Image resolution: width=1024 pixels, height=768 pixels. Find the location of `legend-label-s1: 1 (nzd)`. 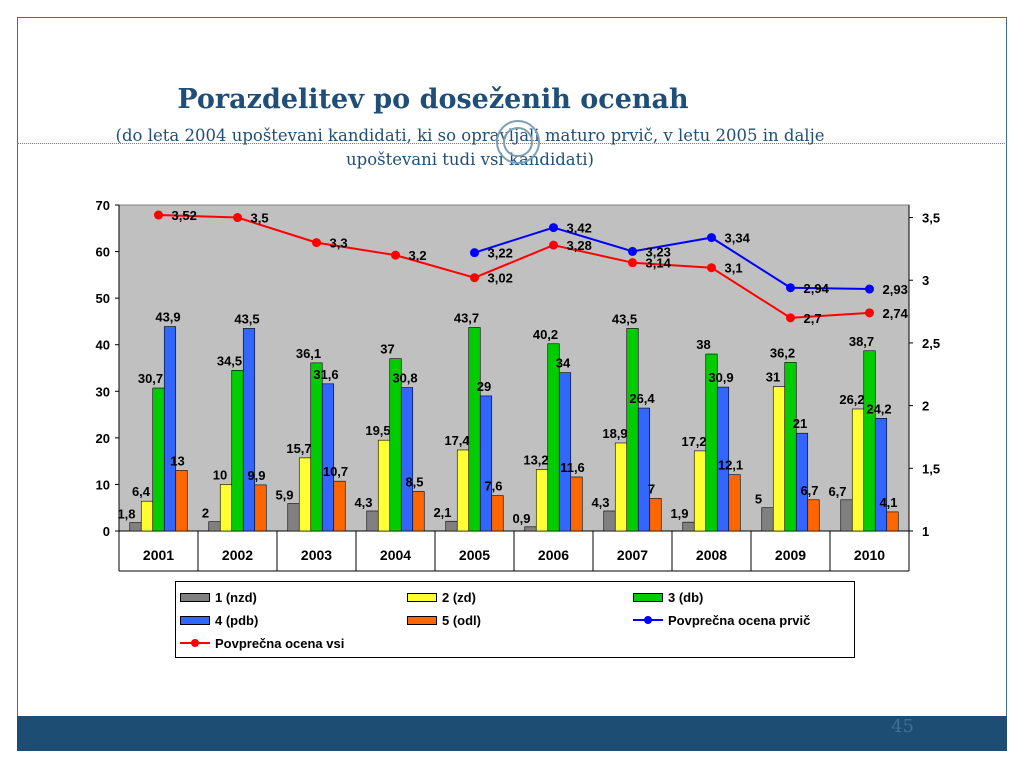

legend-label-s1: 1 (nzd) is located at coordinates (236, 597).